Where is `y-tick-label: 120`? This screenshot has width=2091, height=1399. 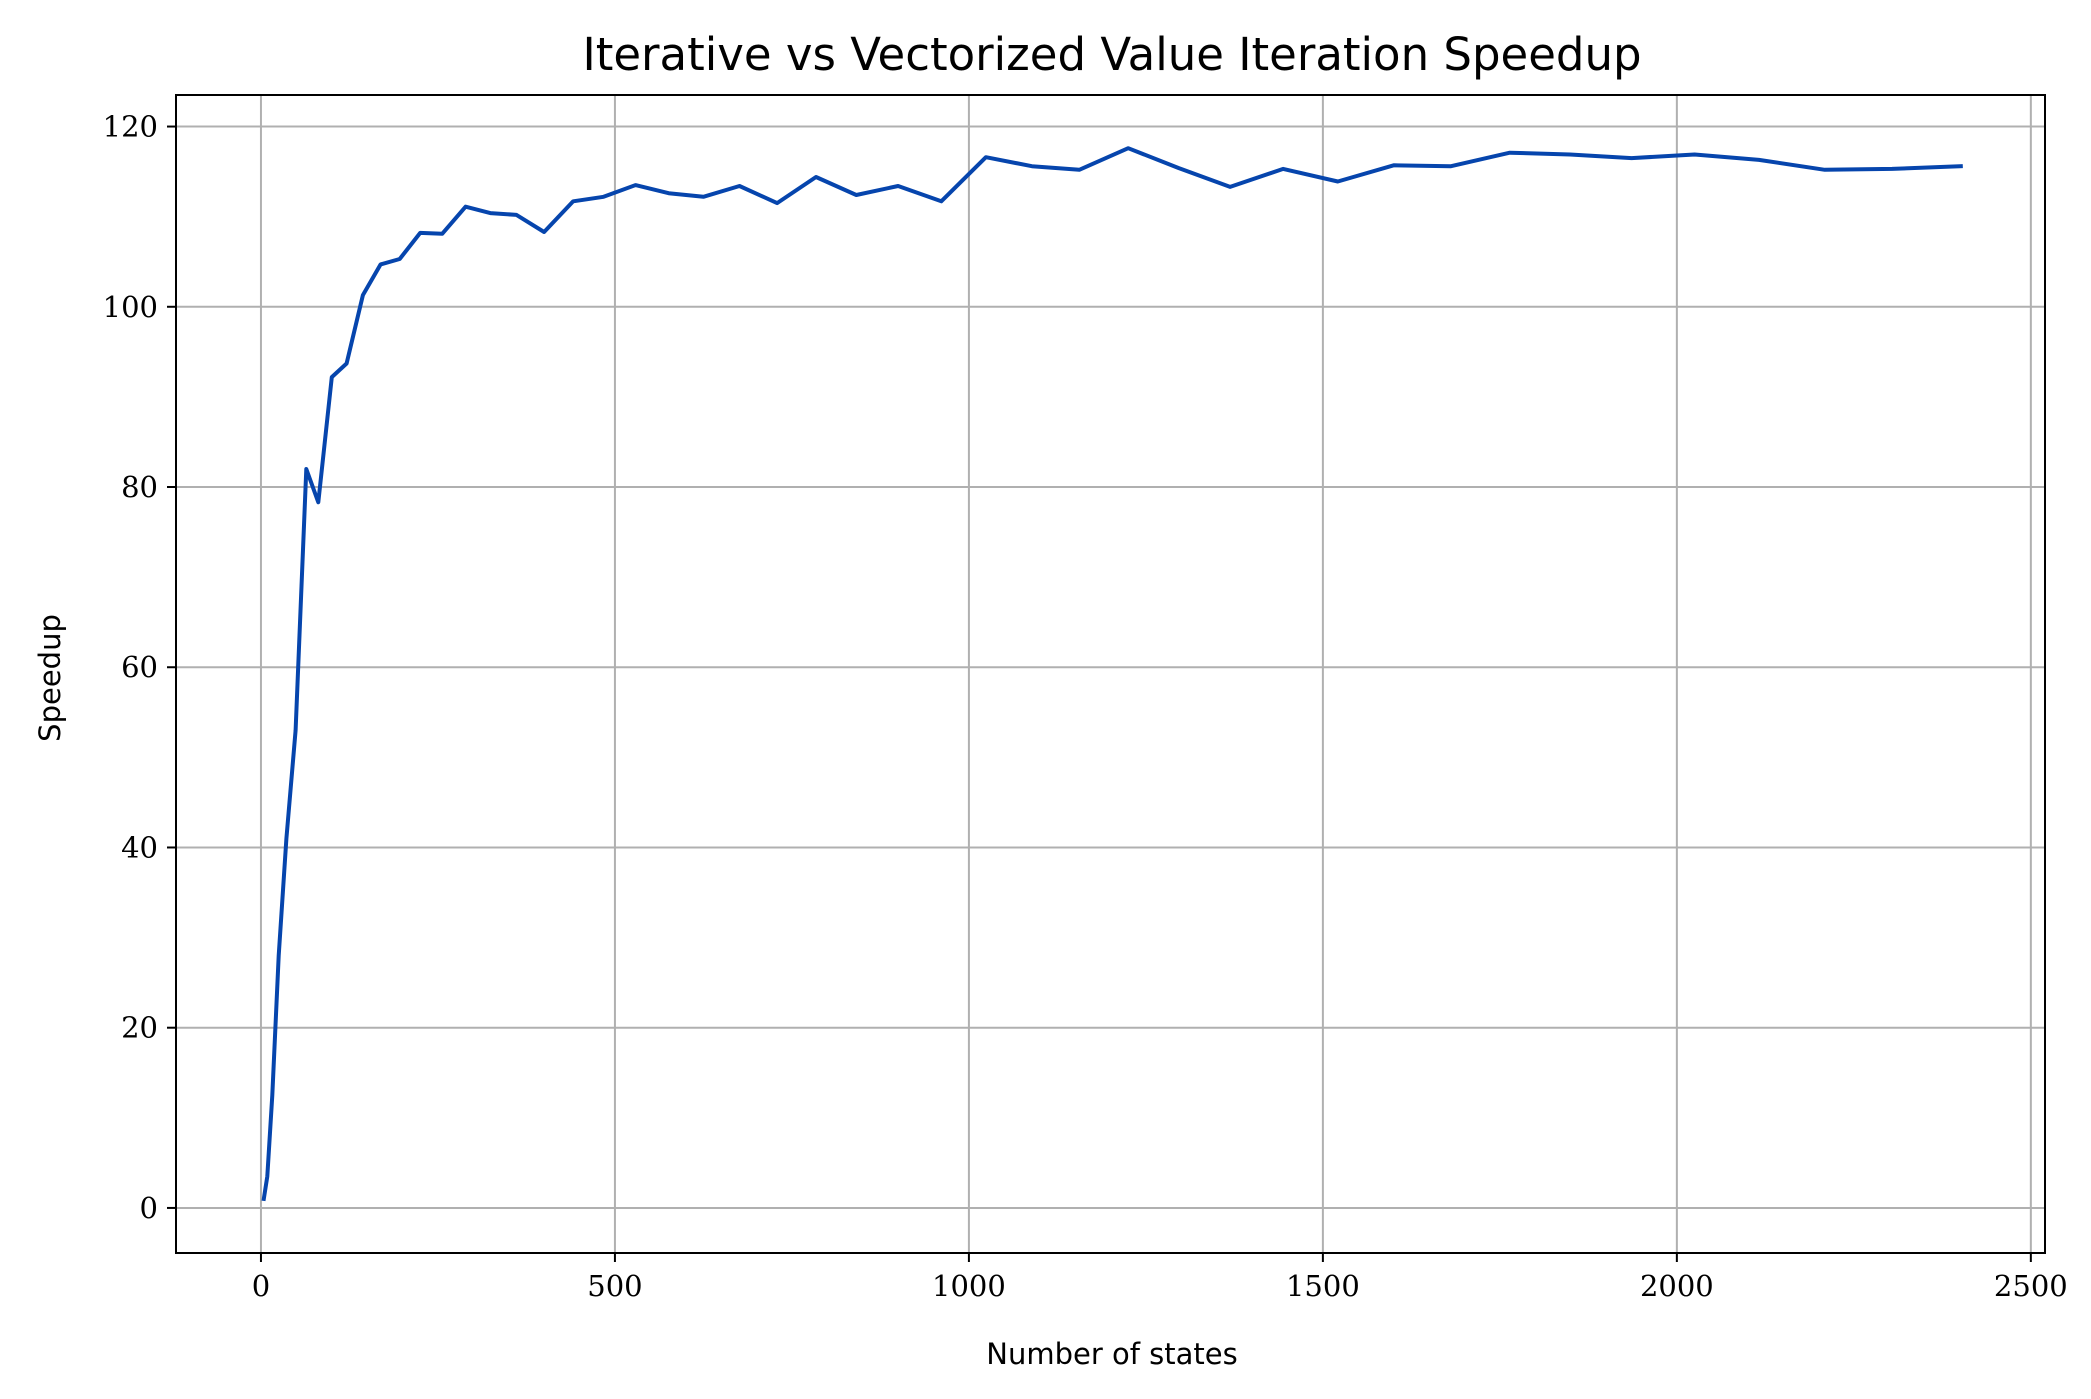
y-tick-label: 120 is located at coordinates (130, 127).